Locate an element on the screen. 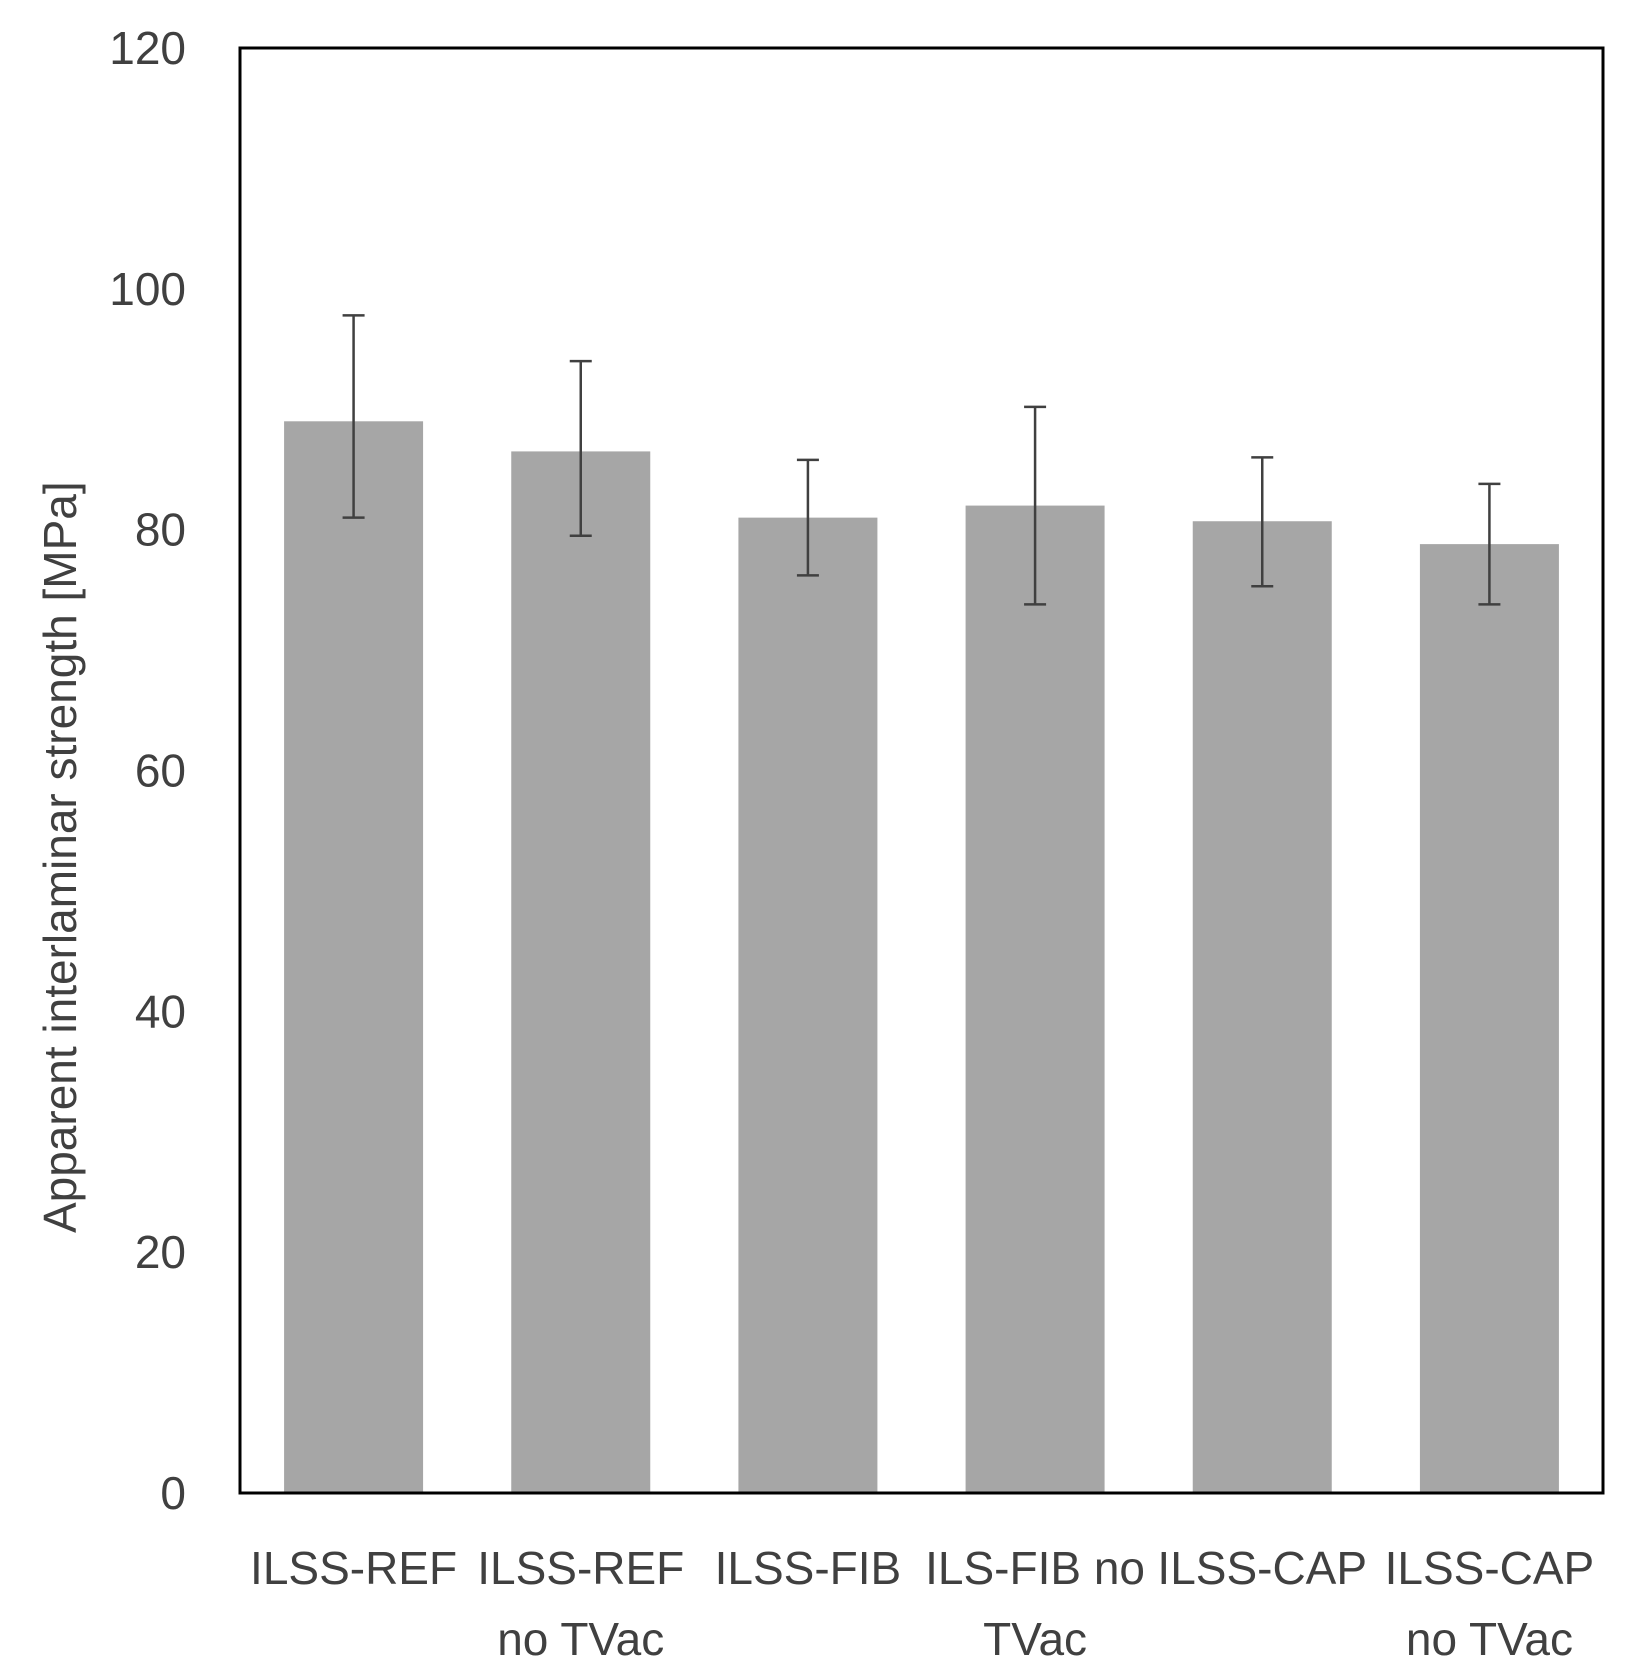  y-tick-label: 0 is located at coordinates (173, 1493).